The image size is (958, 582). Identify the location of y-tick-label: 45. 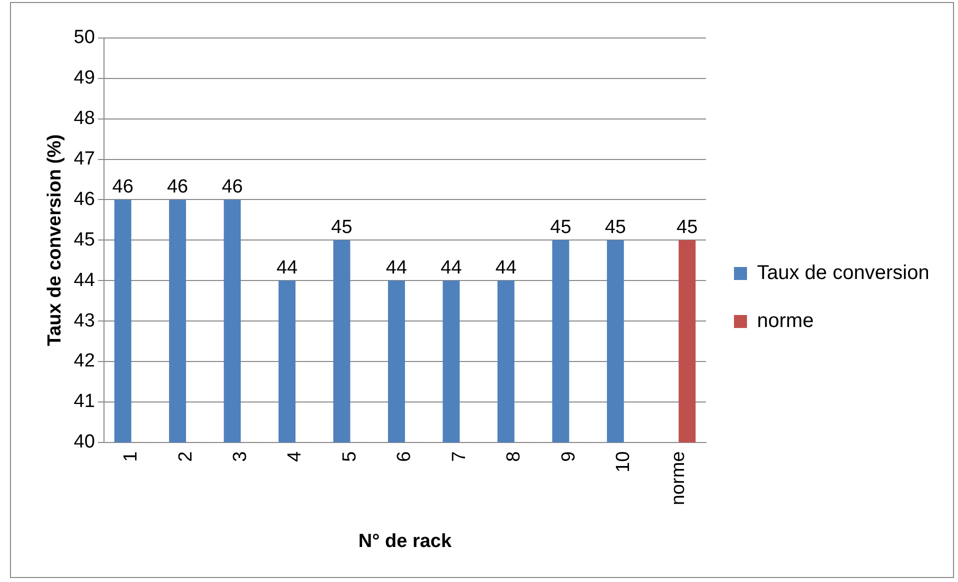
(84, 239).